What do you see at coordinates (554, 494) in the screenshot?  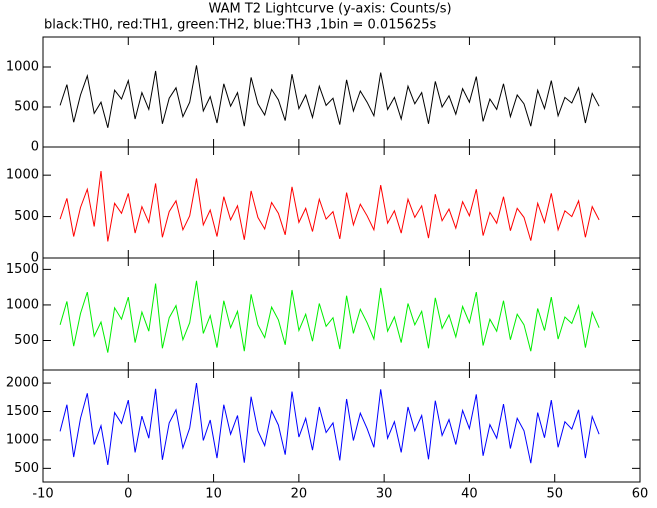 I see `x-tick-label: 50` at bounding box center [554, 494].